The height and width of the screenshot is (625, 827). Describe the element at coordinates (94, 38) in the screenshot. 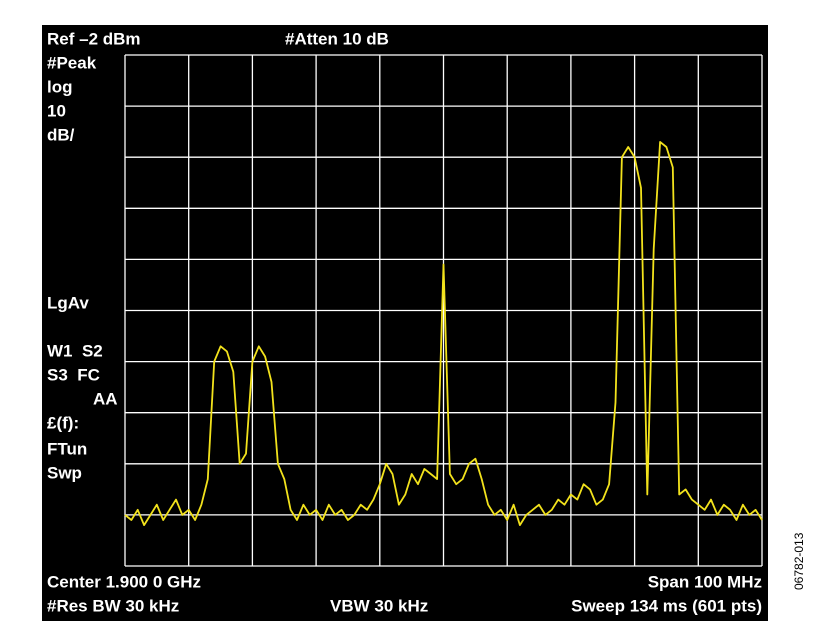

I see `ref-level: Ref –2 dBm` at that location.